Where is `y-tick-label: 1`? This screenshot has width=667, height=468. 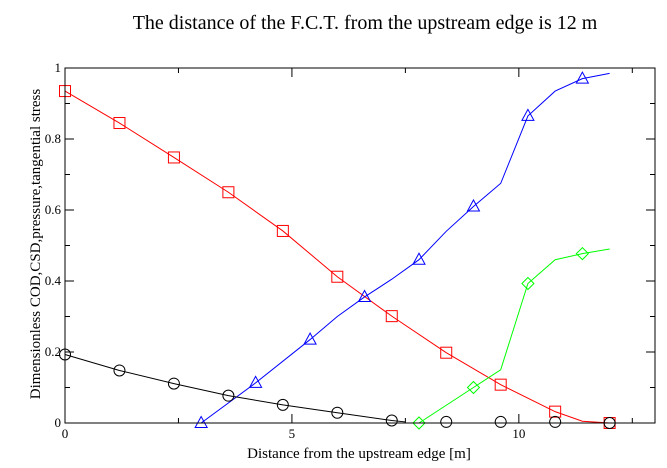 y-tick-label: 1 is located at coordinates (58, 67).